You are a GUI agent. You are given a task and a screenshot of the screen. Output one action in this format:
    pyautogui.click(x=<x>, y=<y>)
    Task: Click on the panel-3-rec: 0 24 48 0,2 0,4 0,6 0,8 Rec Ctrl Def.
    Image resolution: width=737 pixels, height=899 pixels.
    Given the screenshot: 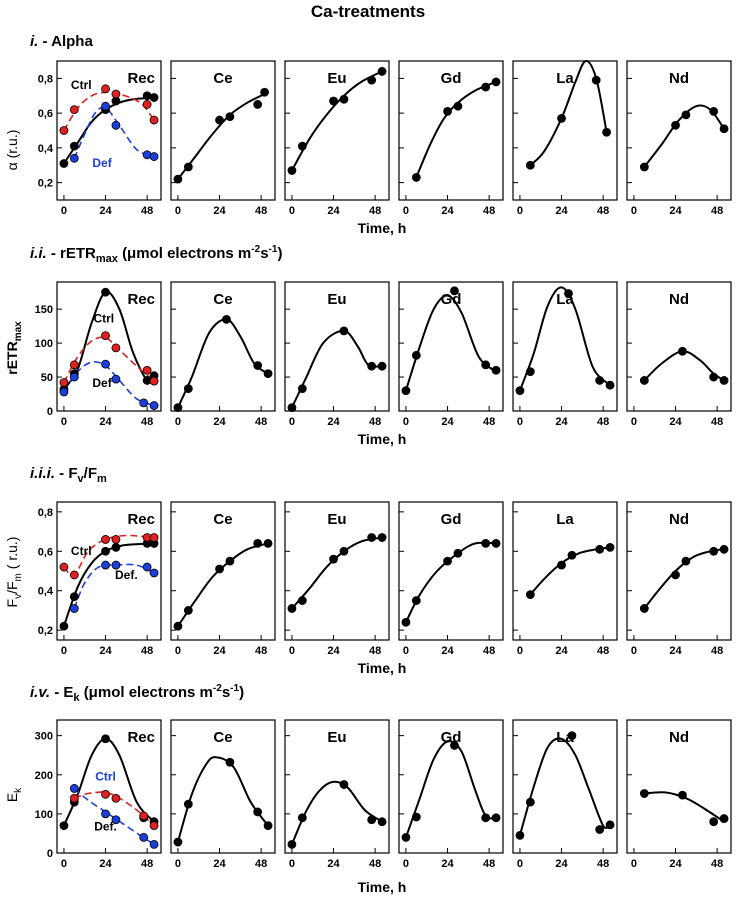 What is the action you would take?
    pyautogui.click(x=100, y=579)
    